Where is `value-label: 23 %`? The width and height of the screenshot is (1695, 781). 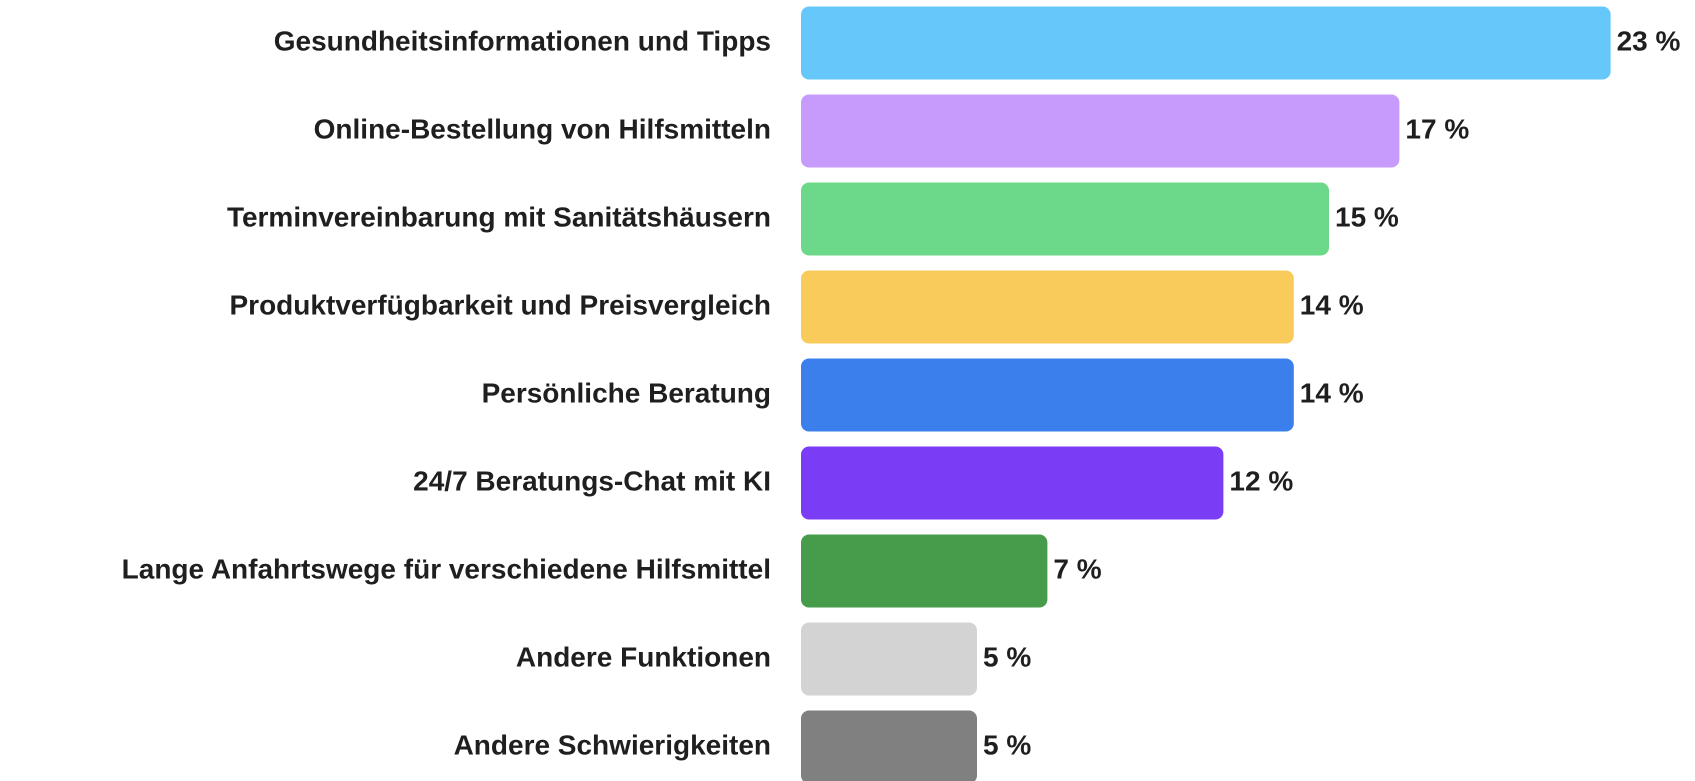
value-label: 23 % is located at coordinates (1649, 40).